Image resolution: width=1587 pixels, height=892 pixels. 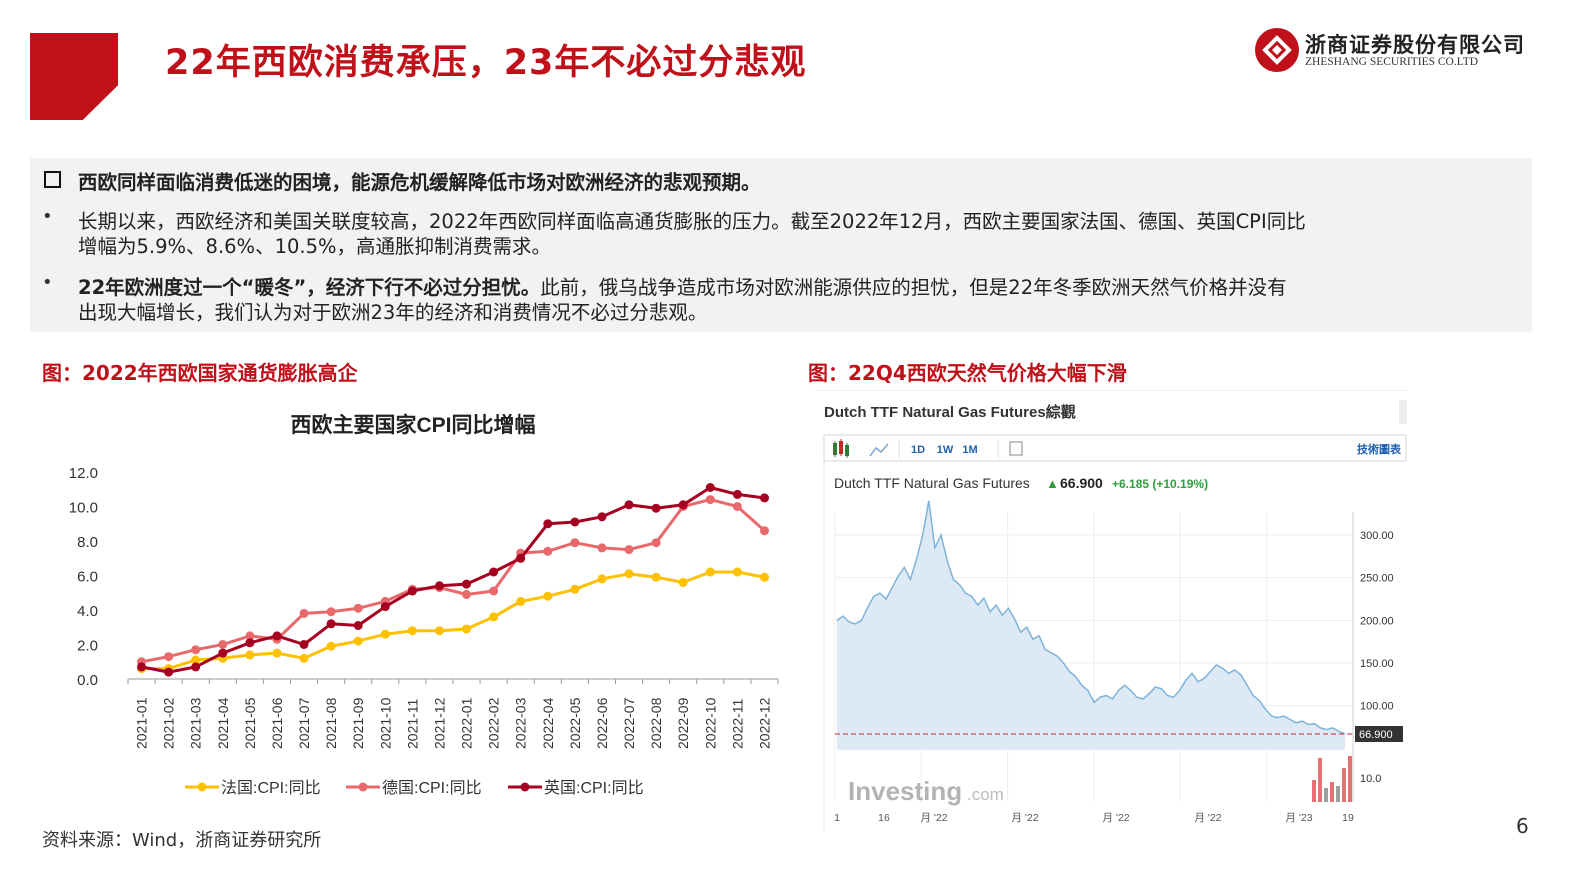 What do you see at coordinates (945, 450) in the screenshot?
I see `timeframe-button: 1W` at bounding box center [945, 450].